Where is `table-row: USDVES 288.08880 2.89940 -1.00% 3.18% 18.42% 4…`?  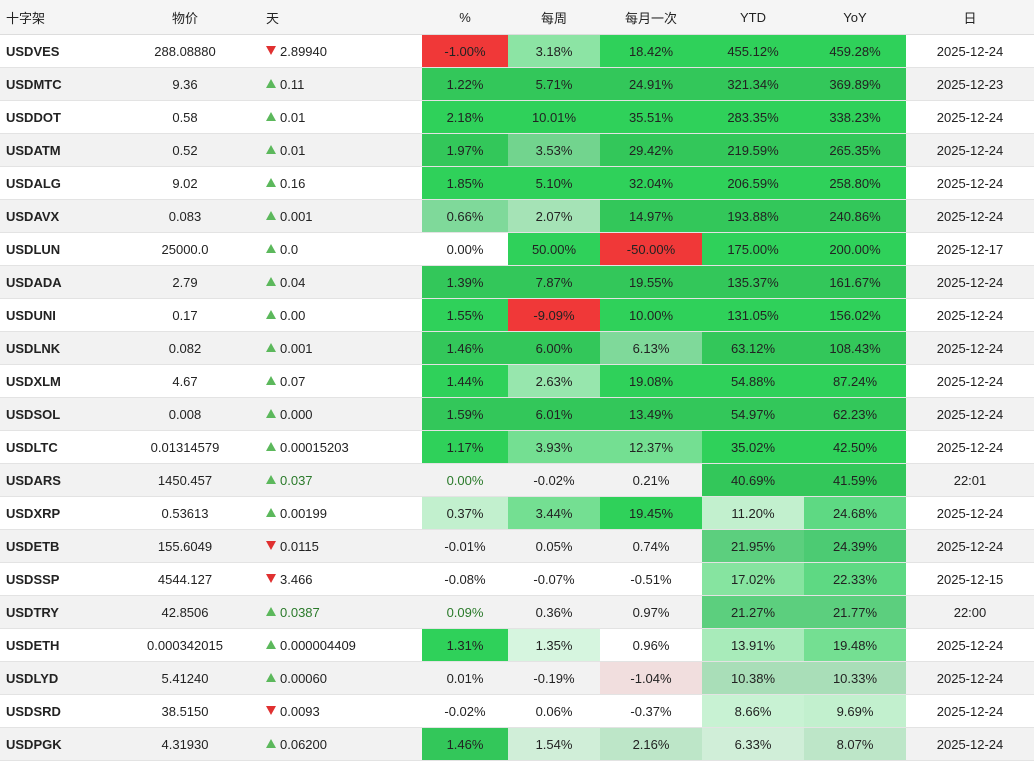 table-row: USDVES 288.08880 2.89940 -1.00% 3.18% 18.42% 4… is located at coordinates (517, 51).